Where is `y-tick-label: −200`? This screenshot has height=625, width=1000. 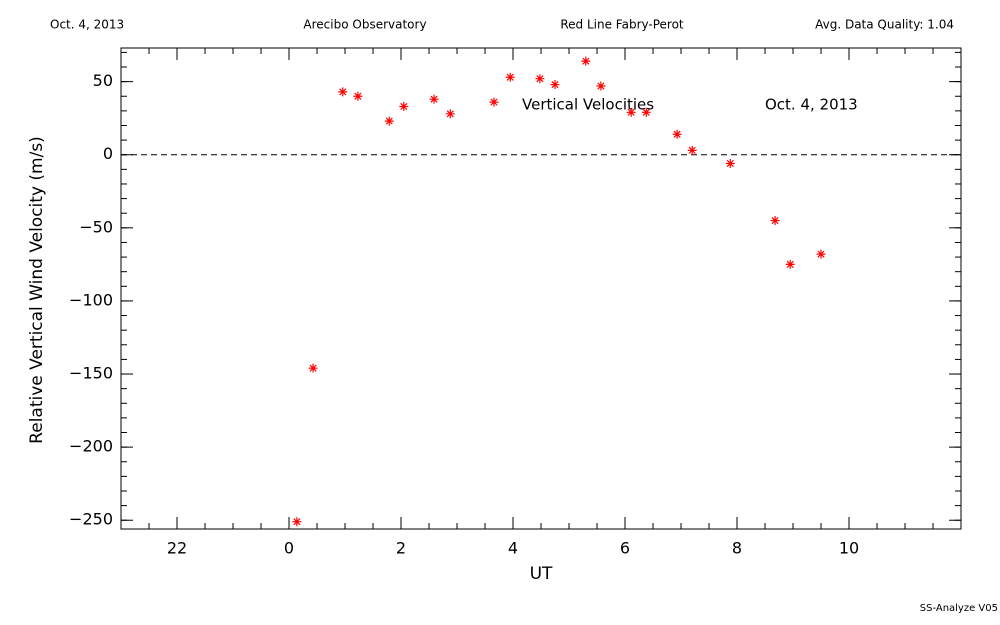 y-tick-label: −200 is located at coordinates (91, 446).